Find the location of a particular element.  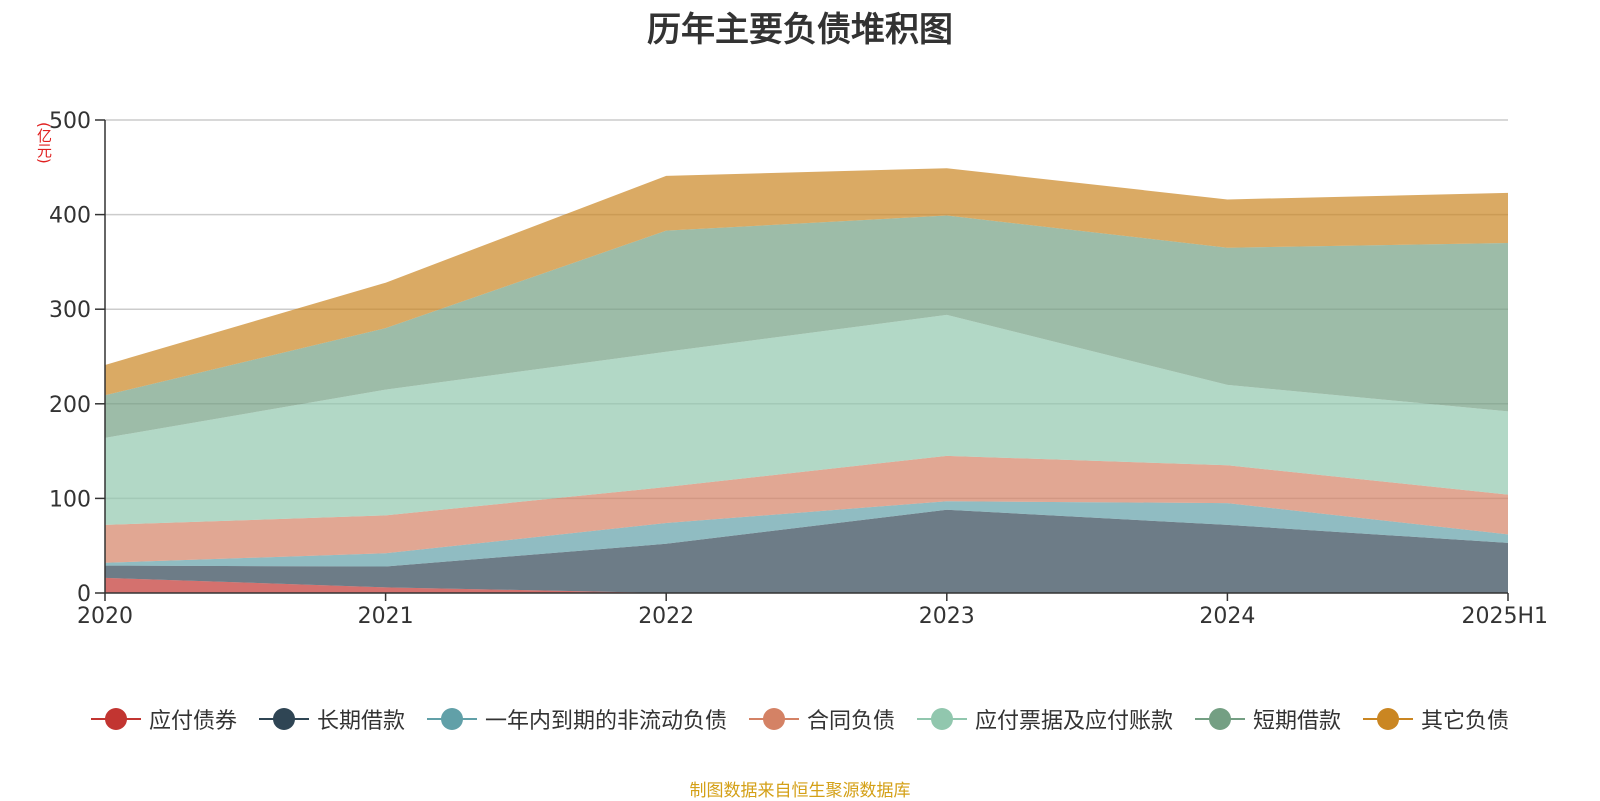

data-source-note: 制图数据来自恒生聚源数据库 is located at coordinates (800, 791).